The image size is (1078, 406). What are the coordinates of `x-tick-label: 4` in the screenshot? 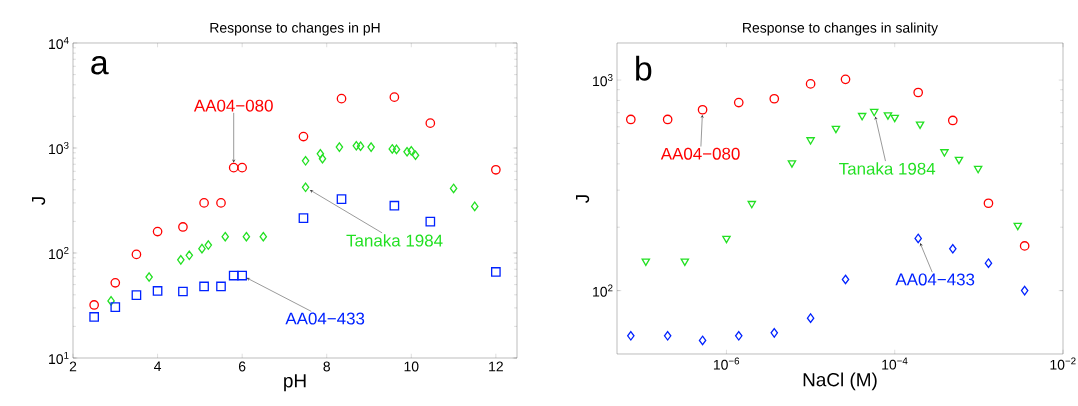 It's located at (158, 366).